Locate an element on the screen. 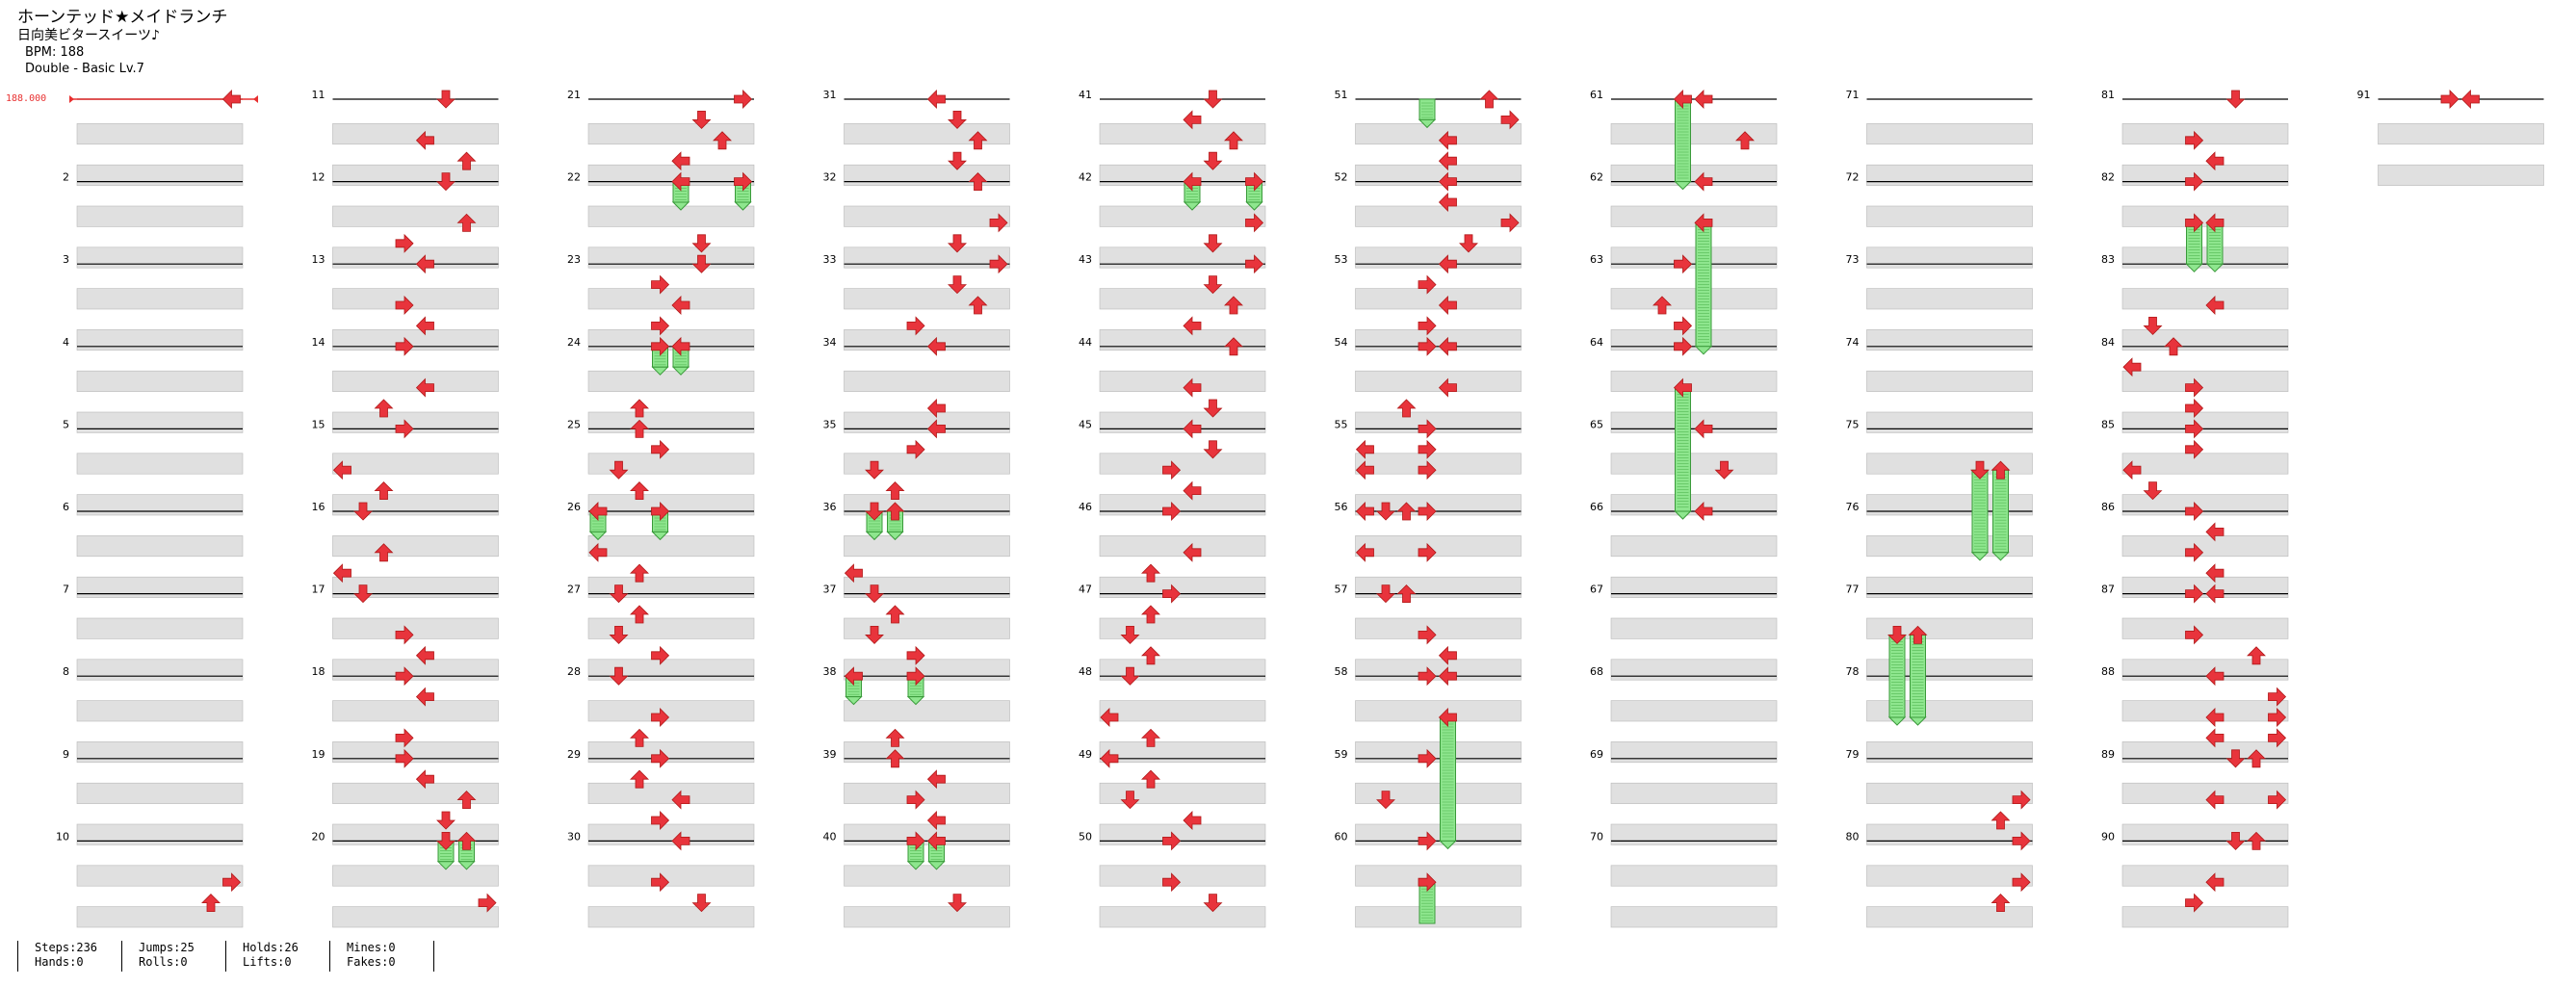 The image size is (2576, 986). measure-number: 14 is located at coordinates (318, 342).